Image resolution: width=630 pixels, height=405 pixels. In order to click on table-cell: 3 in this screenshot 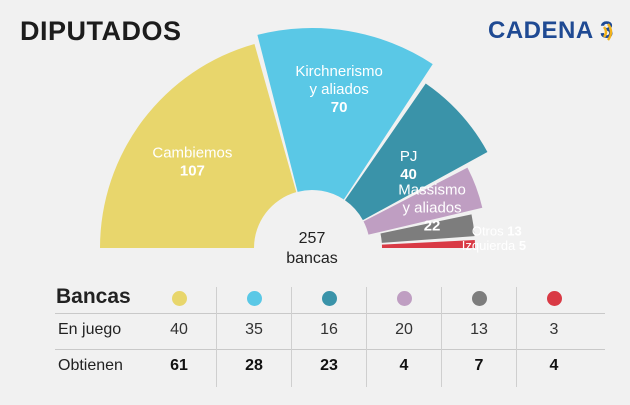, I will do `click(554, 329)`.